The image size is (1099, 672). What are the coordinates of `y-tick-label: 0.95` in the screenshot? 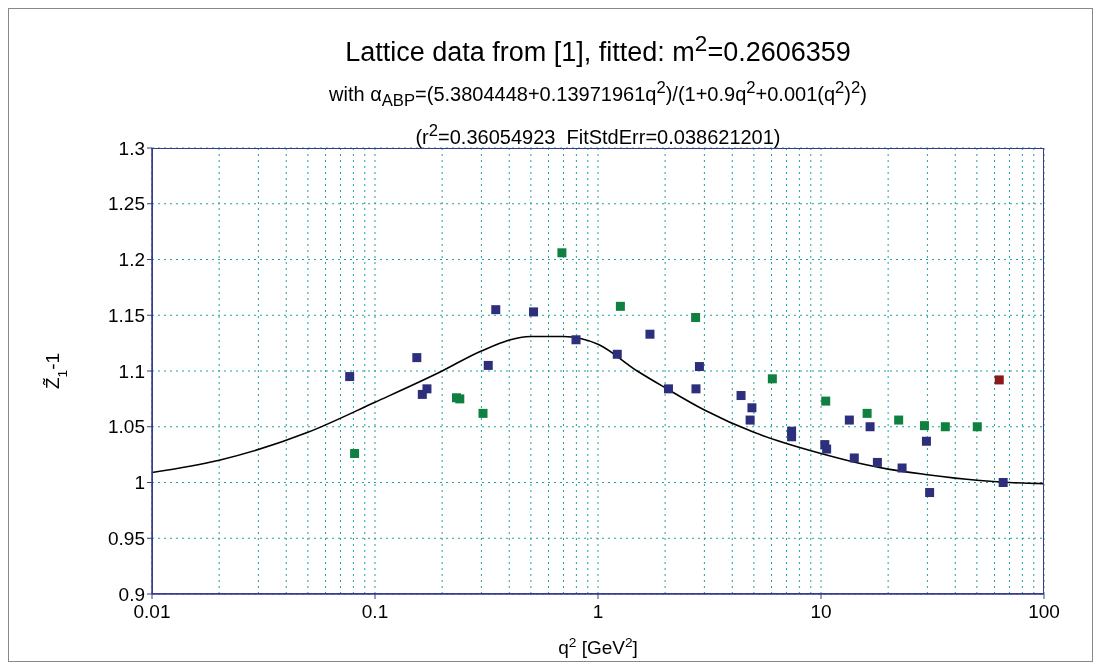 It's located at (126, 538).